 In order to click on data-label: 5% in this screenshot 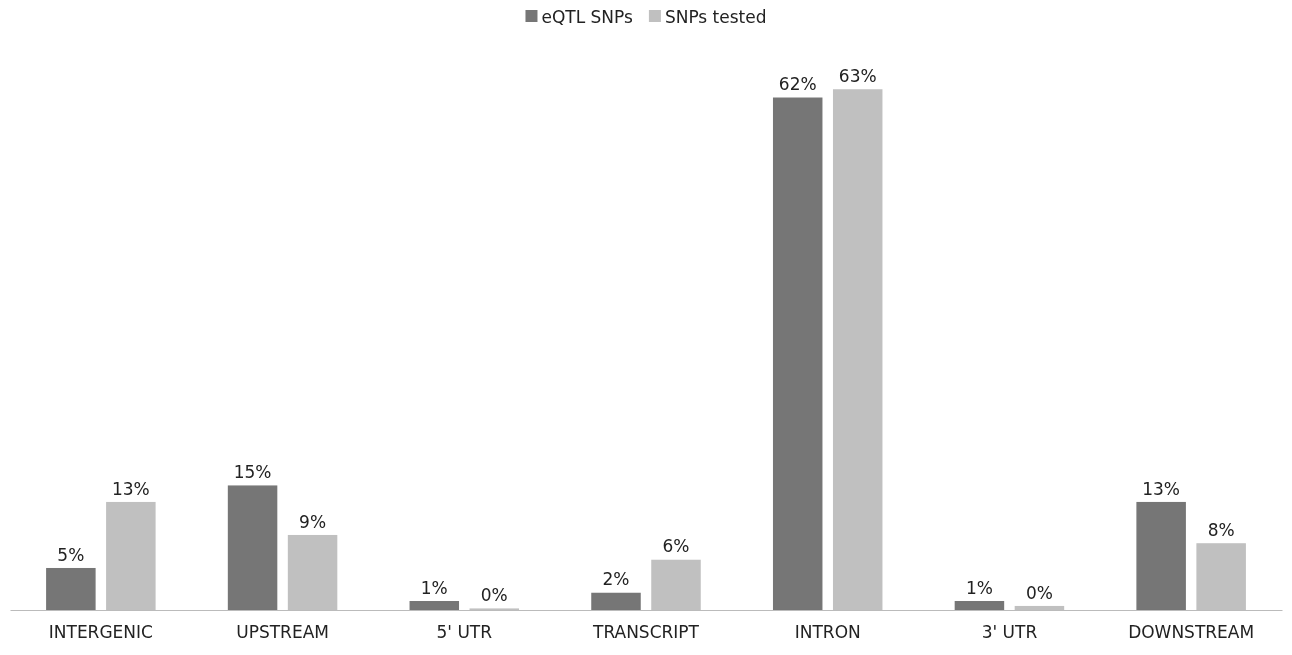, I will do `click(71, 554)`.